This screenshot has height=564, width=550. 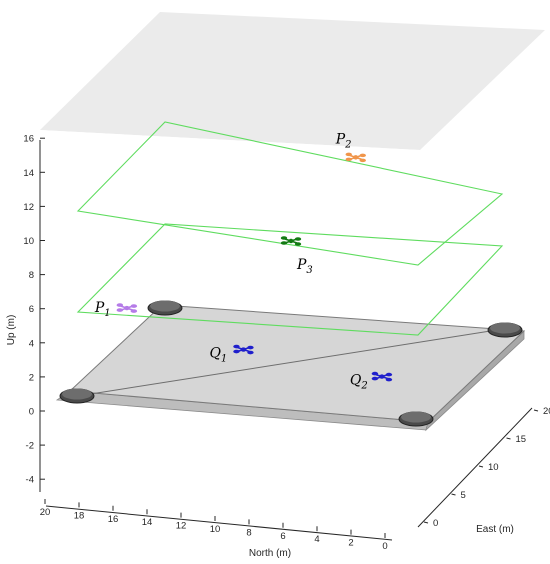 What do you see at coordinates (435, 523) in the screenshot?
I see `east-tick-label: 0` at bounding box center [435, 523].